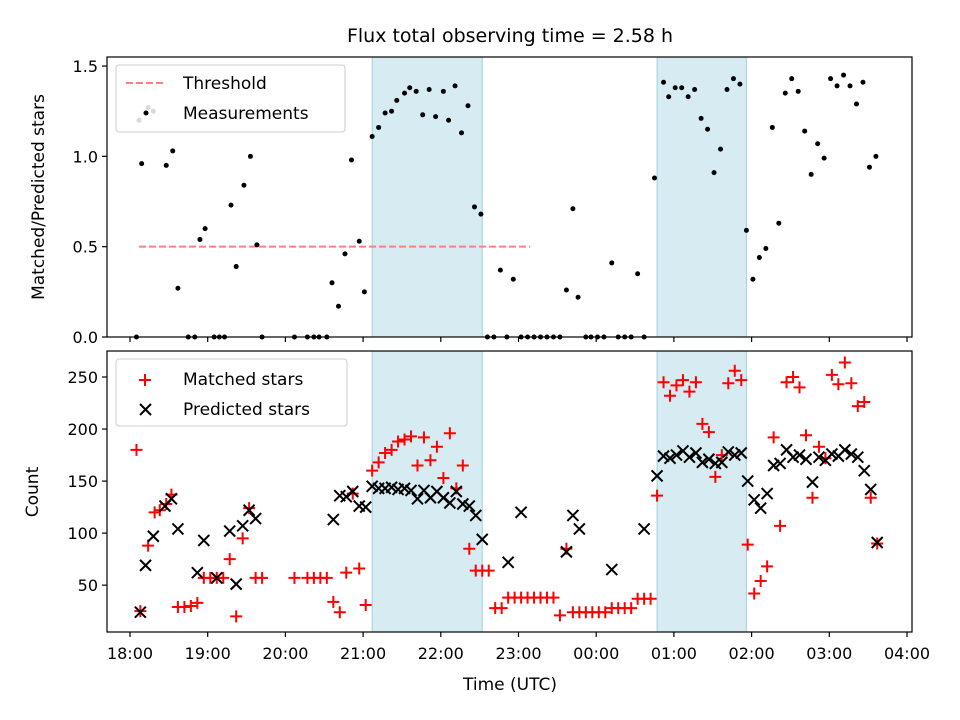  Describe the element at coordinates (33, 491) in the screenshot. I see `bottom-y-axis-label: Count` at that location.